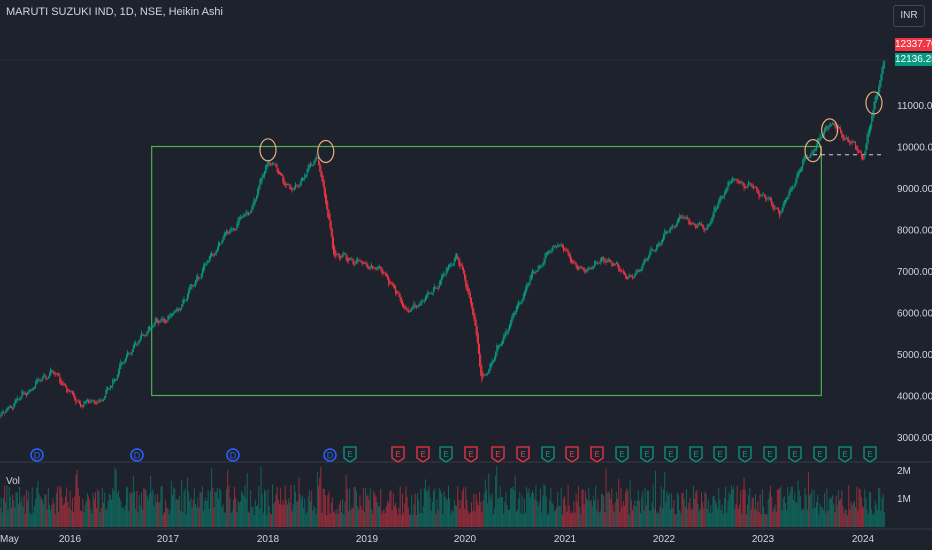 The width and height of the screenshot is (932, 550). I want to click on earnings-badge, so click(696, 454).